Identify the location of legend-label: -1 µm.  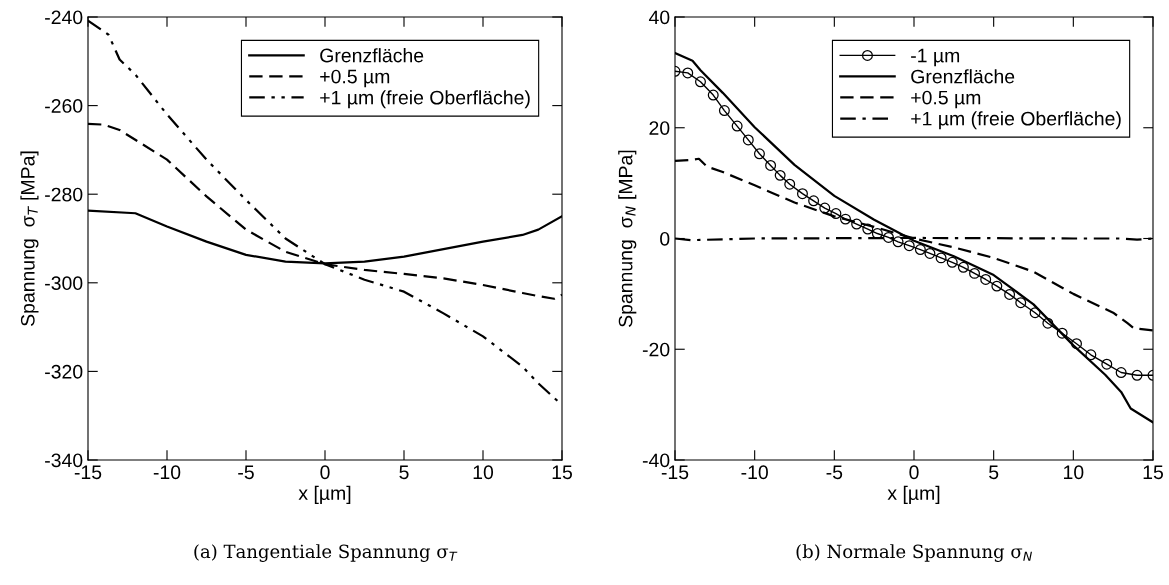
(935, 57).